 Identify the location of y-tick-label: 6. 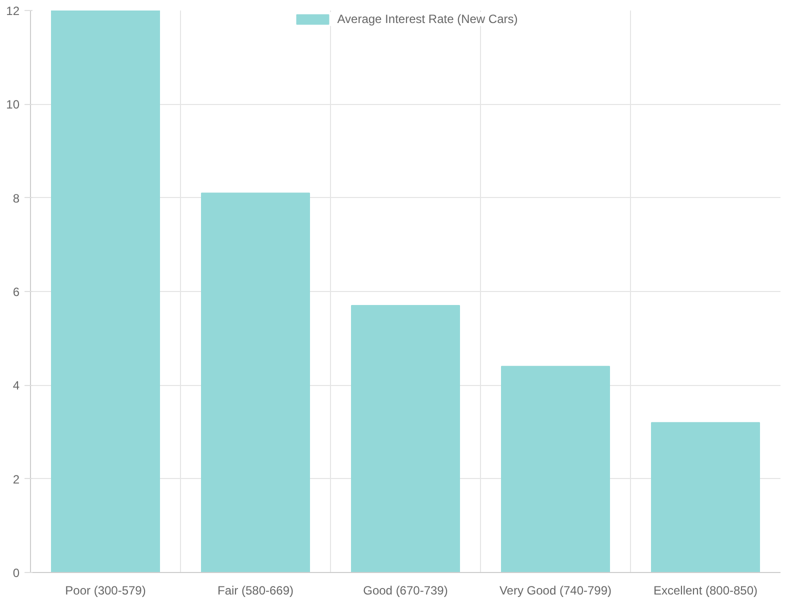
(16, 292).